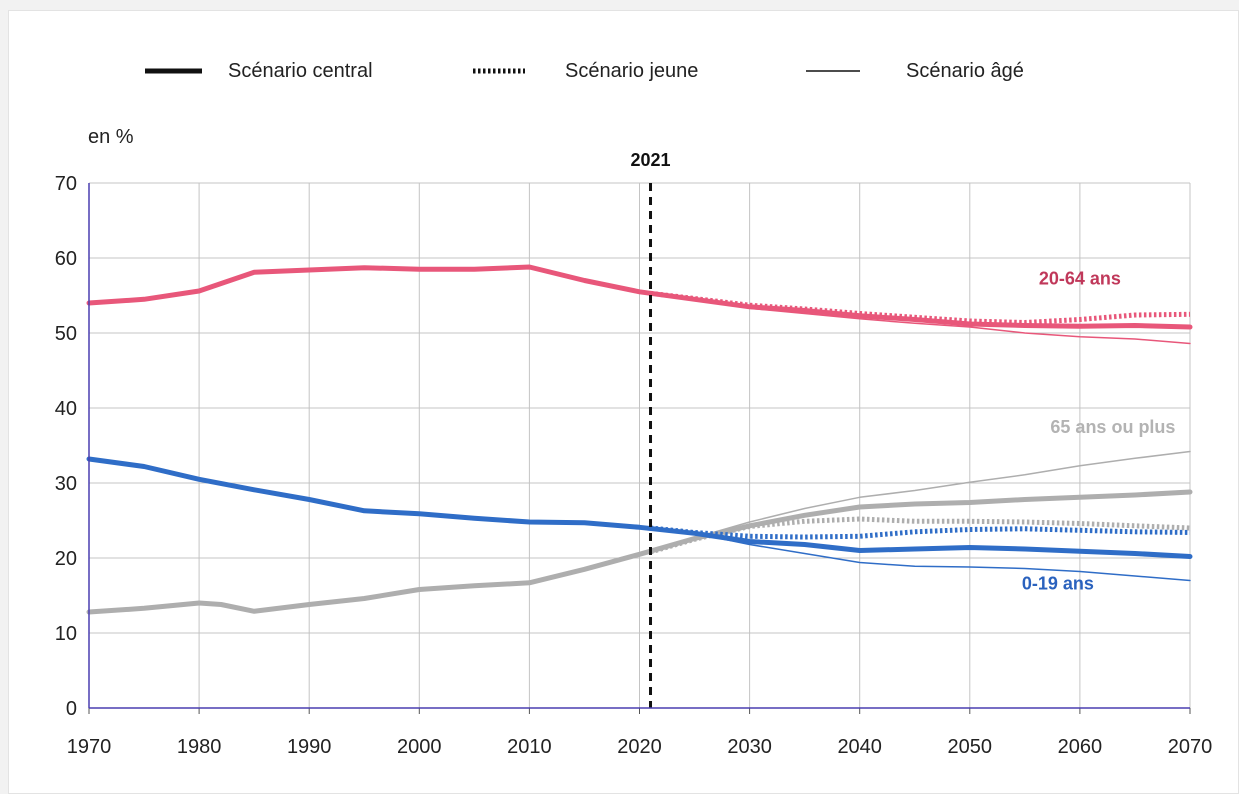 The width and height of the screenshot is (1239, 794). Describe the element at coordinates (650, 160) in the screenshot. I see `reference-line-label: 2021` at that location.